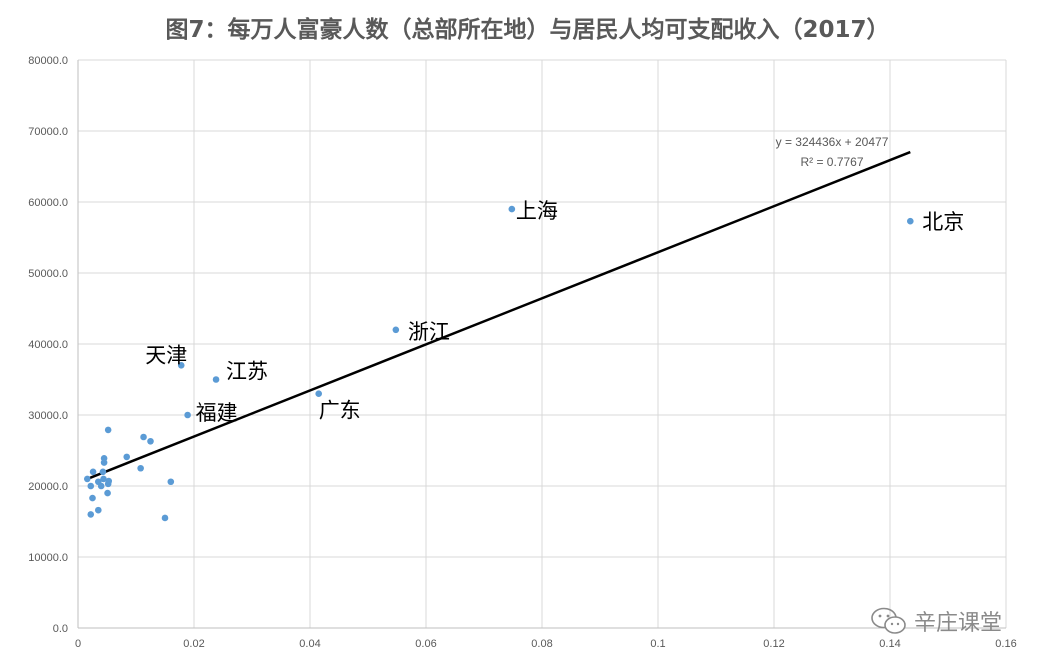 The image size is (1055, 668). Describe the element at coordinates (181, 365) in the screenshot. I see `data-point-天津` at that location.